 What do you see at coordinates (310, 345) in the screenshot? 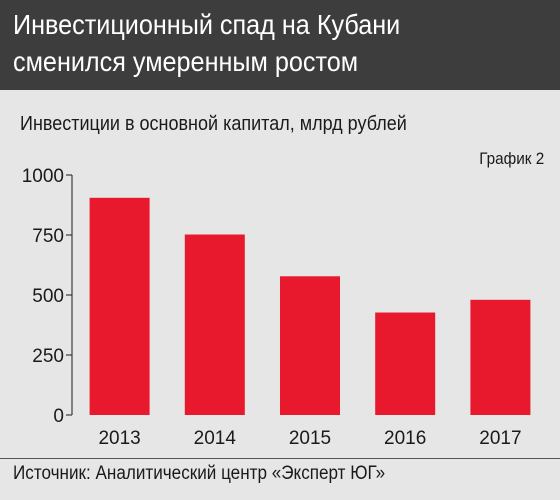
I see `bar-2015` at bounding box center [310, 345].